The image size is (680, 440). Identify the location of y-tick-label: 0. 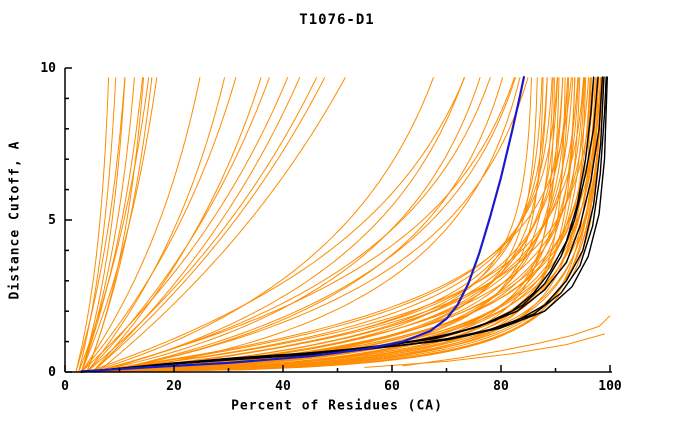
(52, 372).